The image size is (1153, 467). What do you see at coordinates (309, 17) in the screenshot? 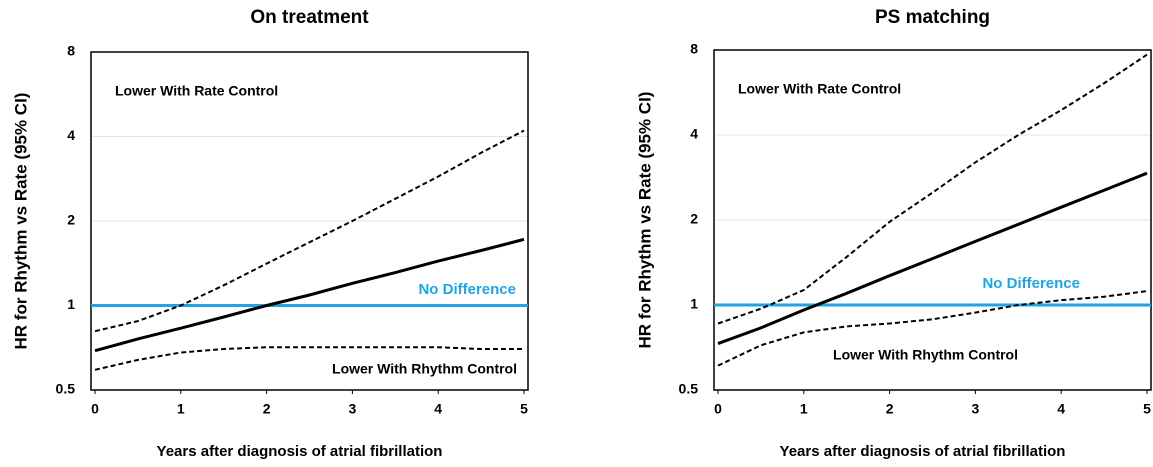
I see `chart-title: On treatment` at bounding box center [309, 17].